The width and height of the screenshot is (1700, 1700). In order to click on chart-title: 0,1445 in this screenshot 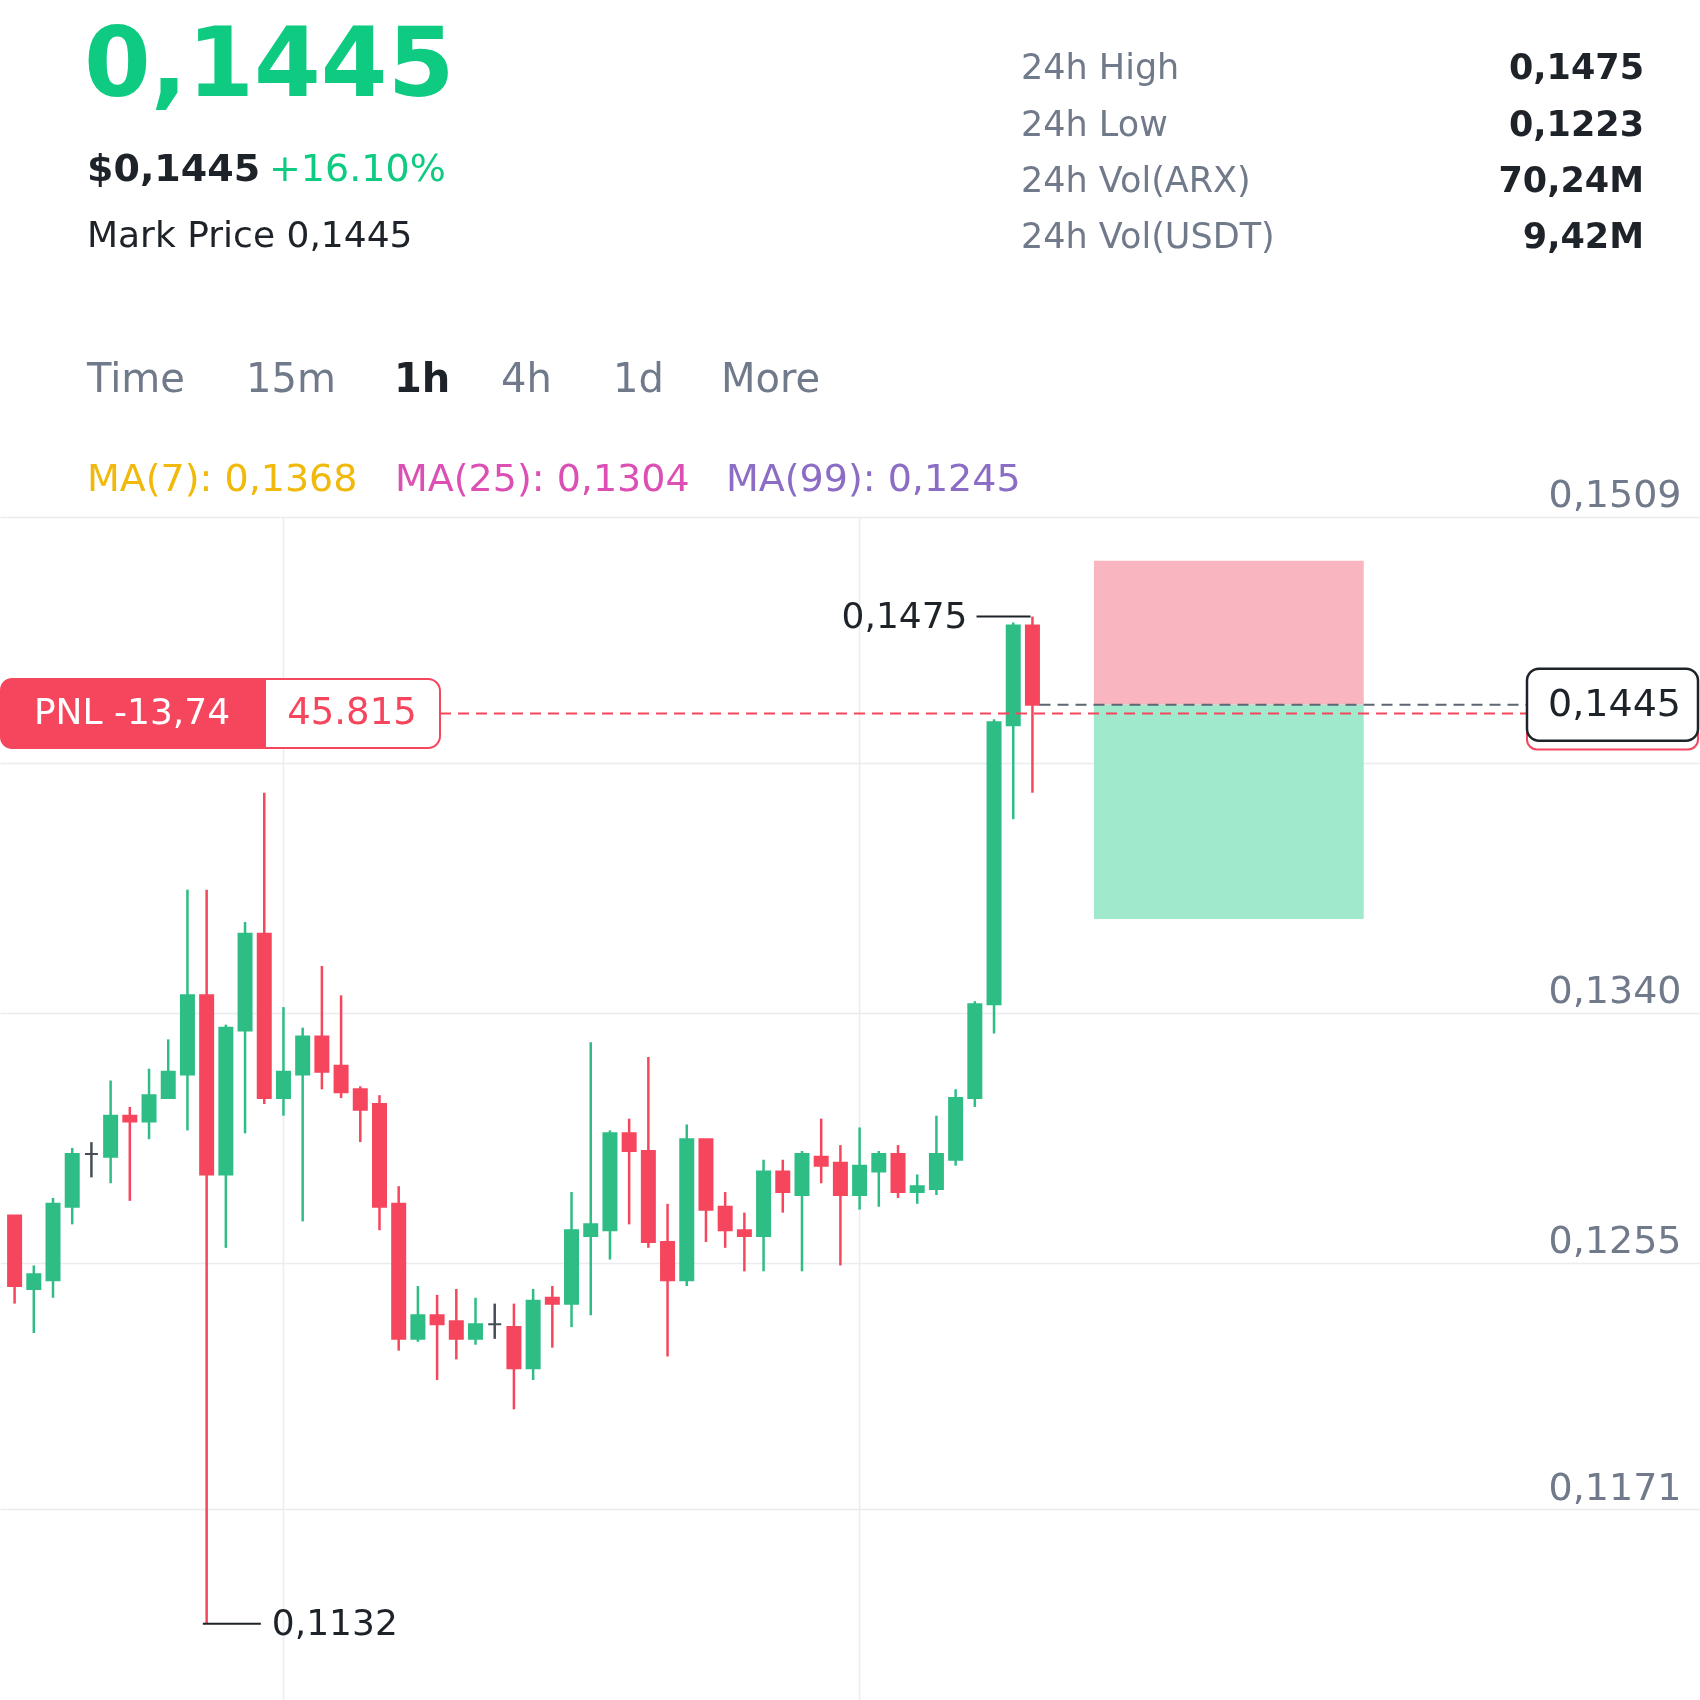, I will do `click(269, 63)`.